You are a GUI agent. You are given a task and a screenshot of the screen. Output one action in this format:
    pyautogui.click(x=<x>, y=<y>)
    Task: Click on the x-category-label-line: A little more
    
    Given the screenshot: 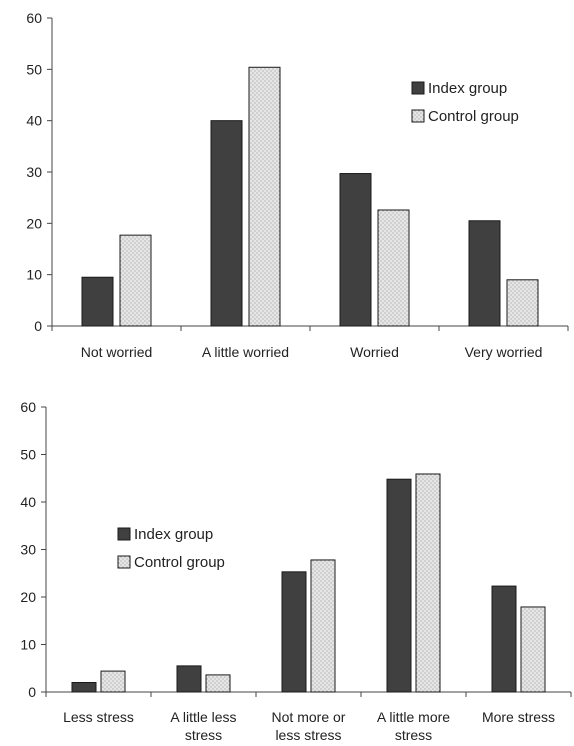 What is the action you would take?
    pyautogui.click(x=413, y=717)
    